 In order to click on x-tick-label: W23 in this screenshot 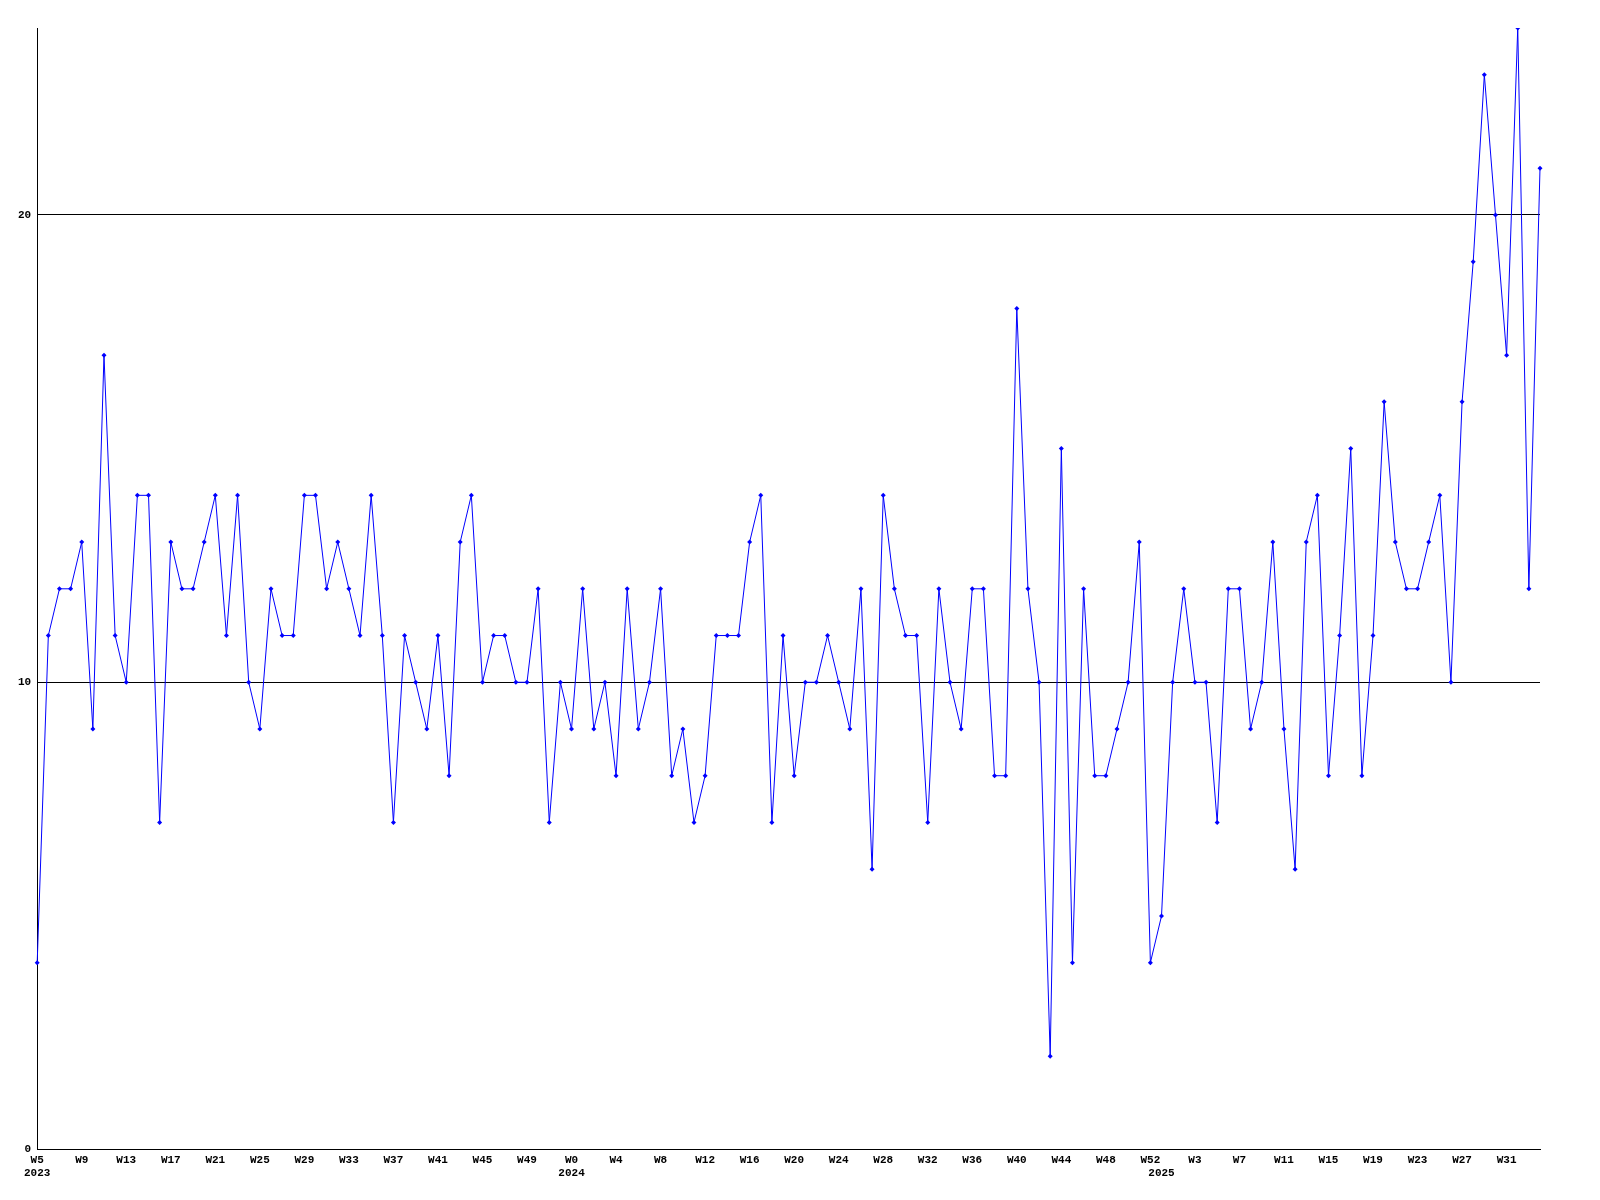, I will do `click(1417, 1159)`.